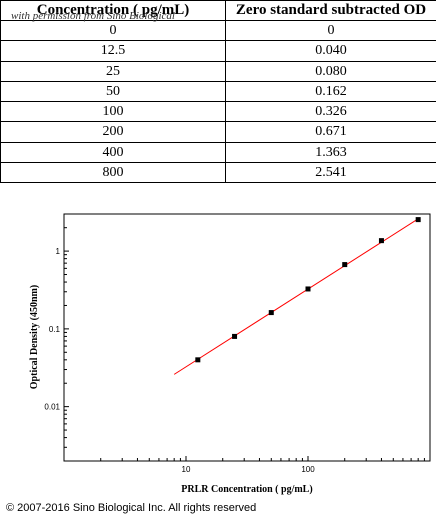 Image resolution: width=436 pixels, height=520 pixels. I want to click on od-cell: 0.671, so click(330, 132).